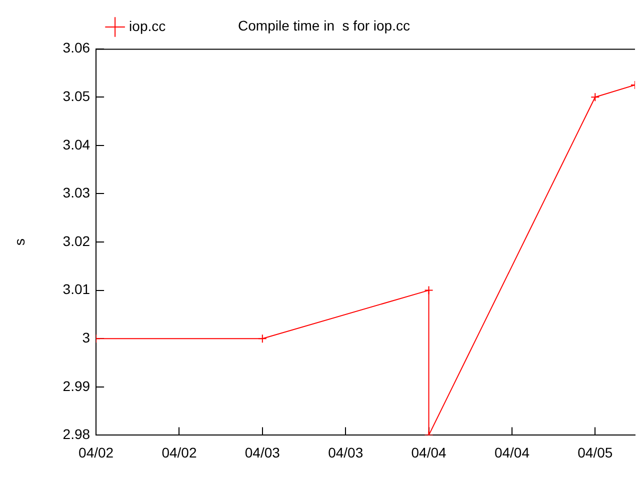  What do you see at coordinates (147, 26) in the screenshot?
I see `legend-label: iop.cc` at bounding box center [147, 26].